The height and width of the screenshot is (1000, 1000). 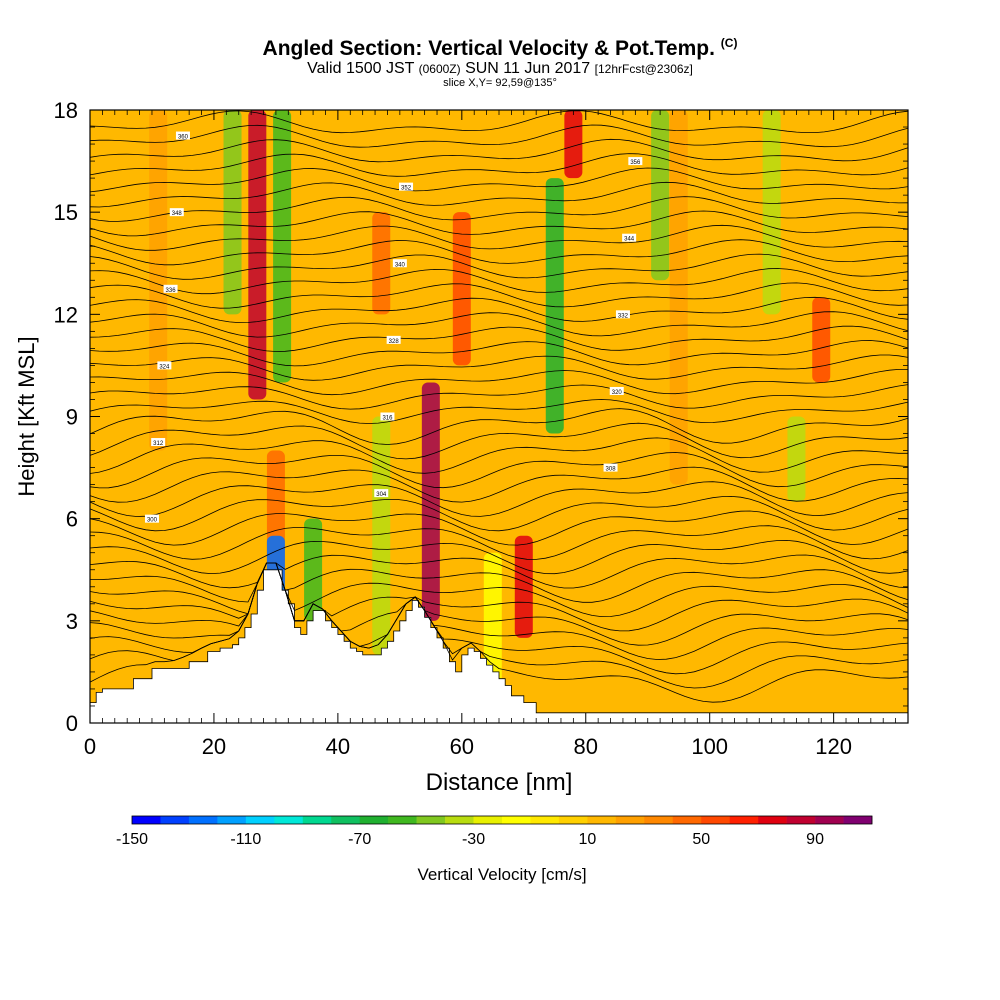 What do you see at coordinates (171, 291) in the screenshot?
I see `isentrope-label: 336` at bounding box center [171, 291].